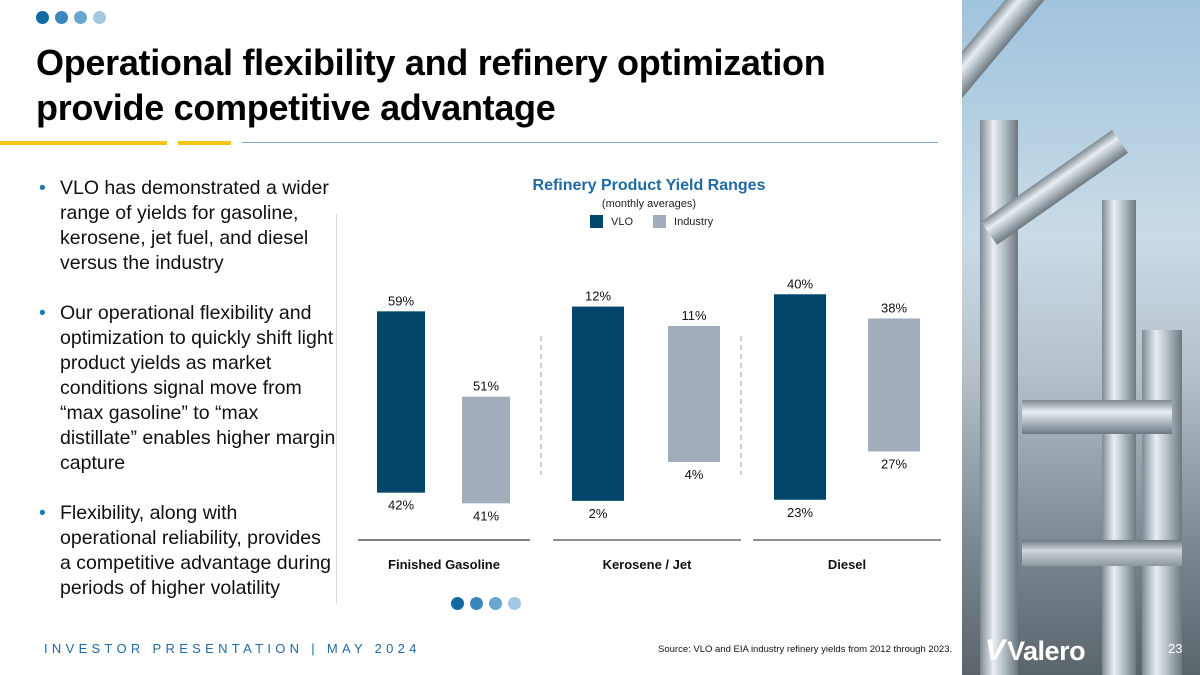 This screenshot has height=675, width=1200. Describe the element at coordinates (1175, 648) in the screenshot. I see `page-number: 23` at that location.